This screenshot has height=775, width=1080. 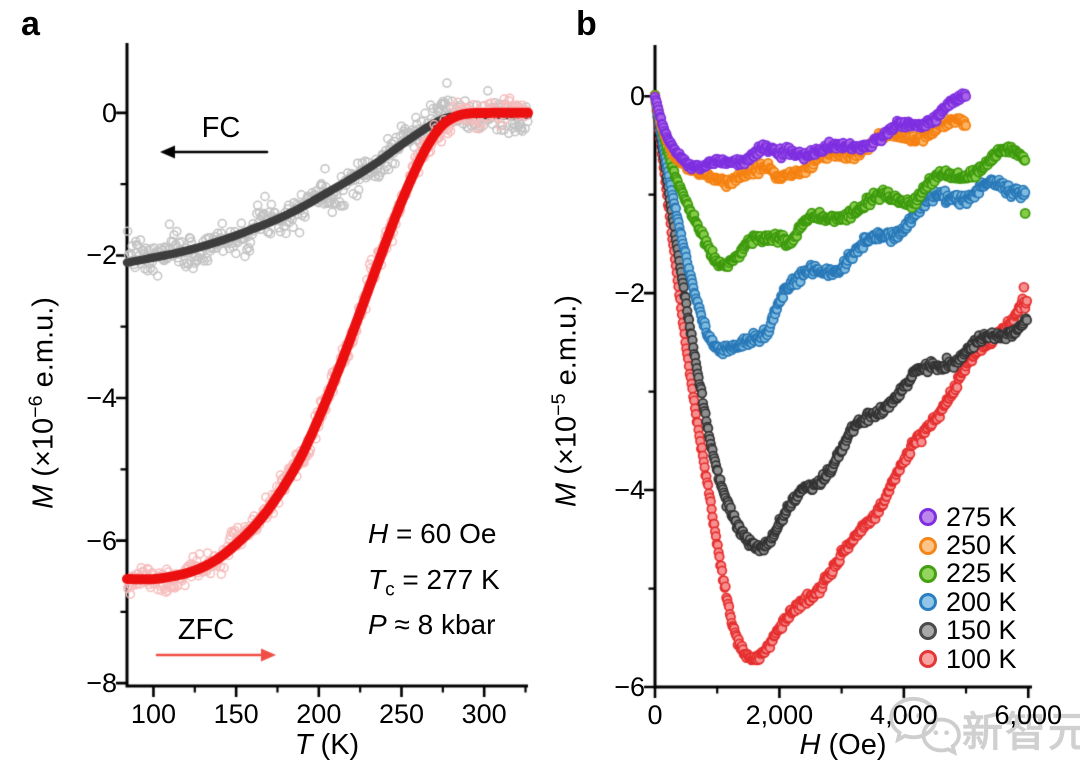 What do you see at coordinates (586, 24) in the screenshot?
I see `panel-b-label: b` at bounding box center [586, 24].